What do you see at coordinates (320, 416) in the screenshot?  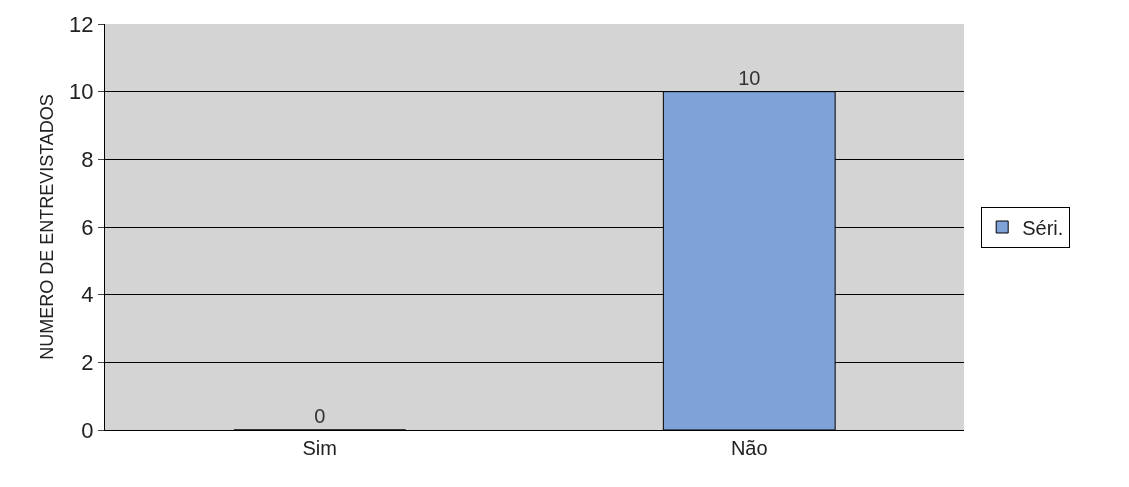 I see `data-label: 0` at bounding box center [320, 416].